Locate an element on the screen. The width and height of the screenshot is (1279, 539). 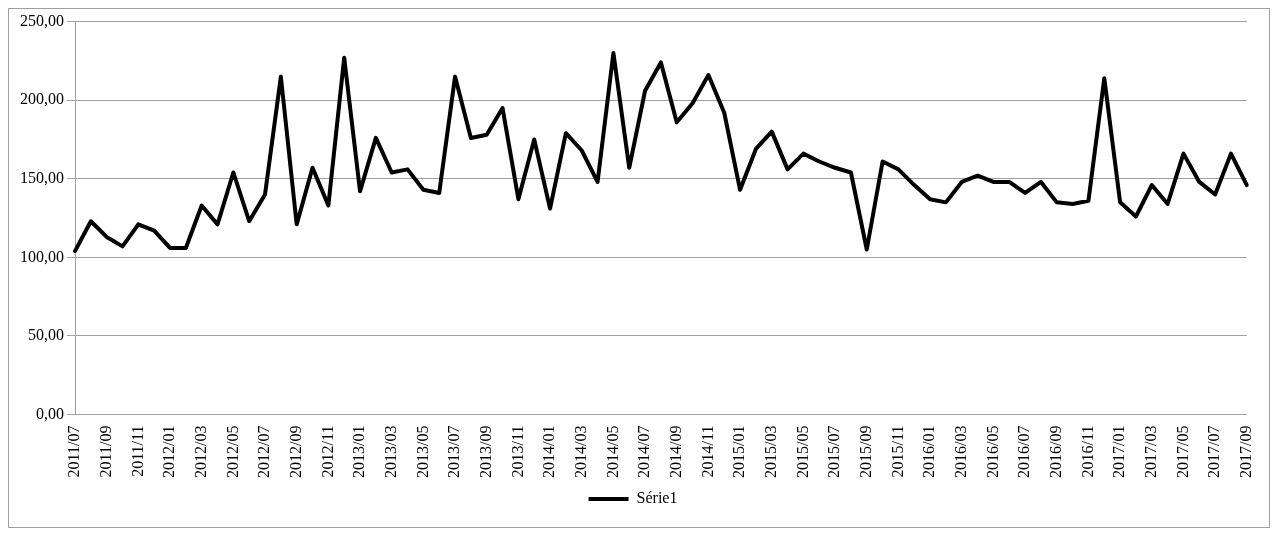
x-tick-label: 2011/11 is located at coordinates (137, 451).